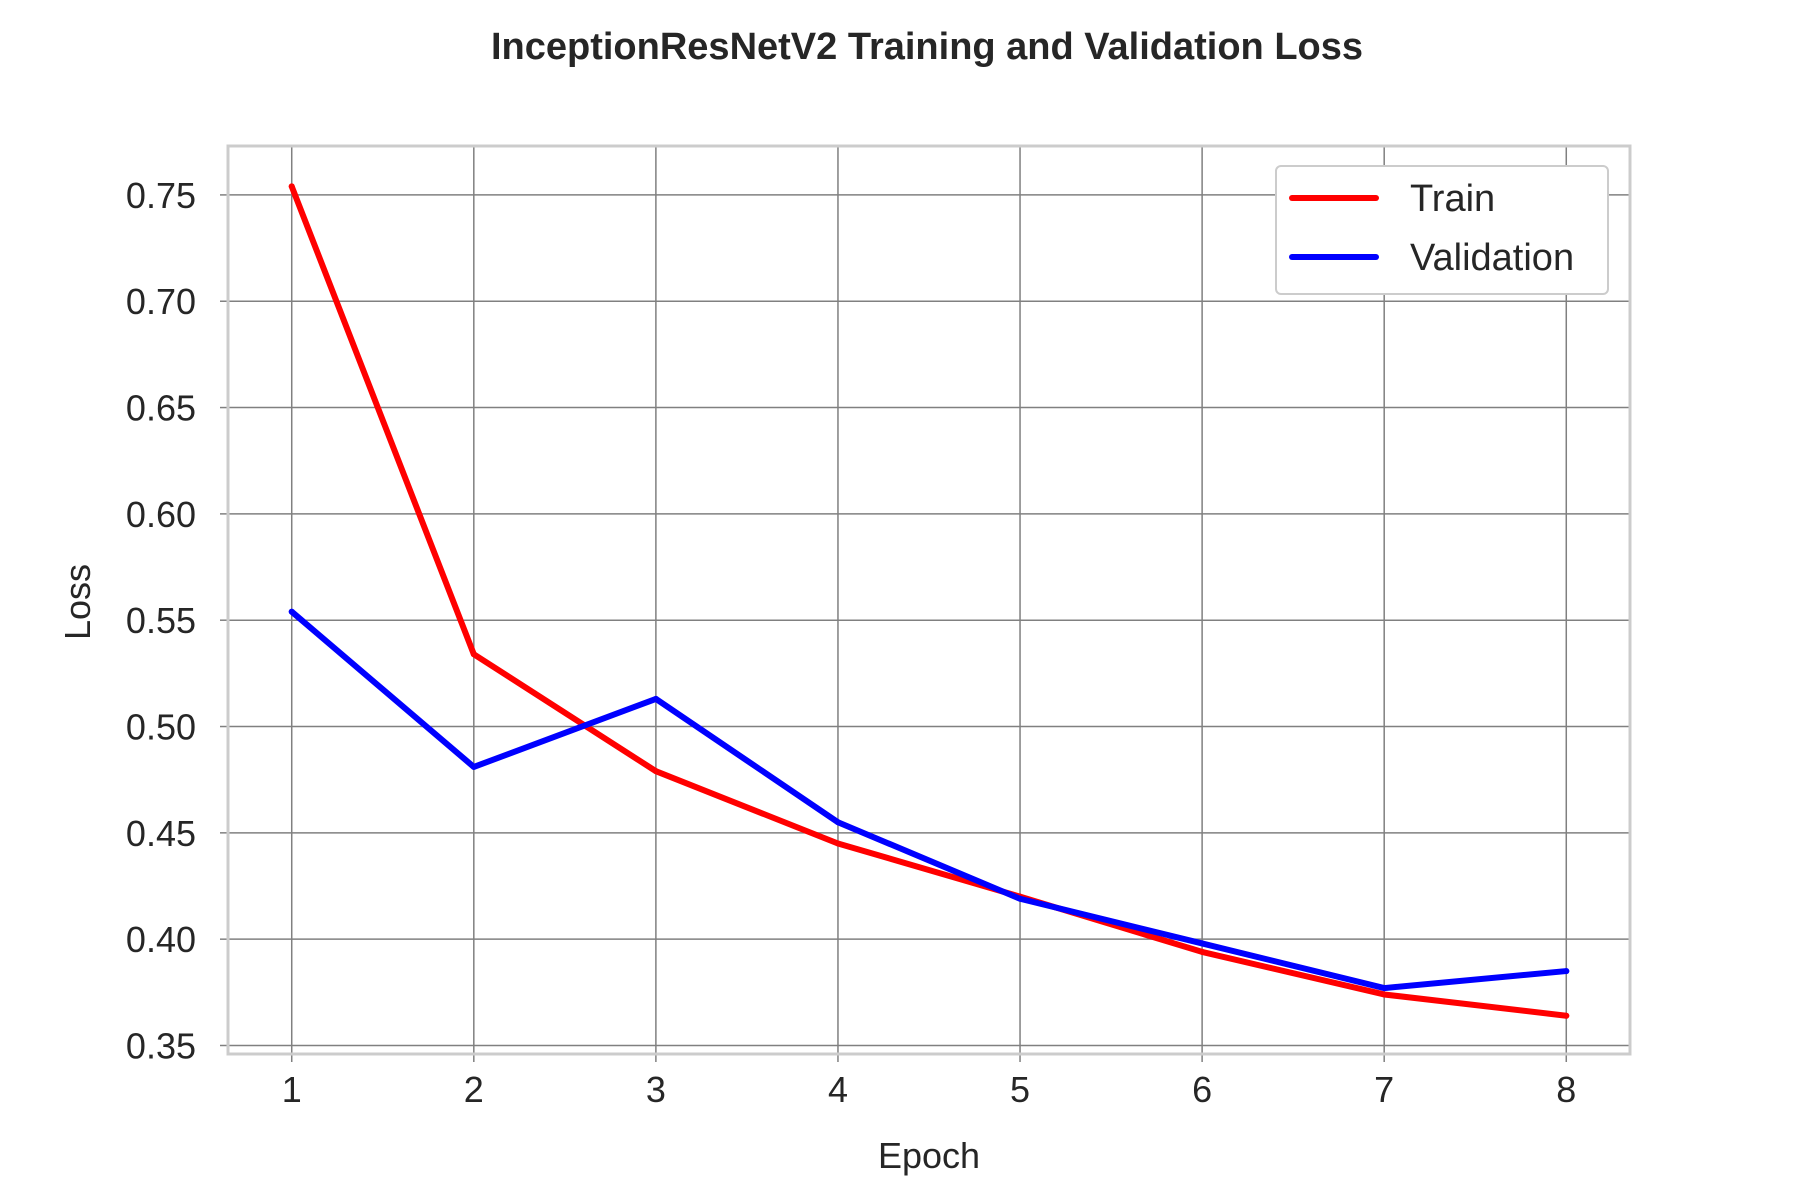 This screenshot has width=1800, height=1200. Describe the element at coordinates (474, 1089) in the screenshot. I see `x-tick-label: 2` at that location.